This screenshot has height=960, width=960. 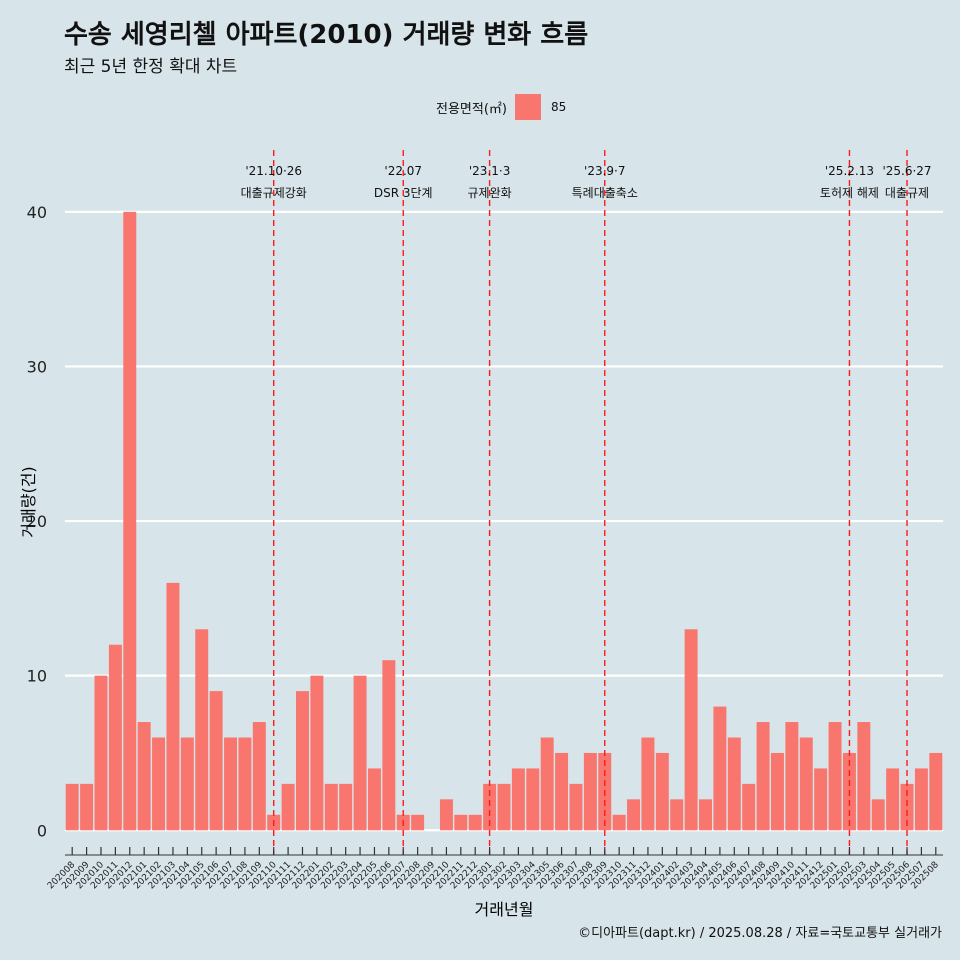 What do you see at coordinates (37, 521) in the screenshot?
I see `y-tick-label: 20` at bounding box center [37, 521].